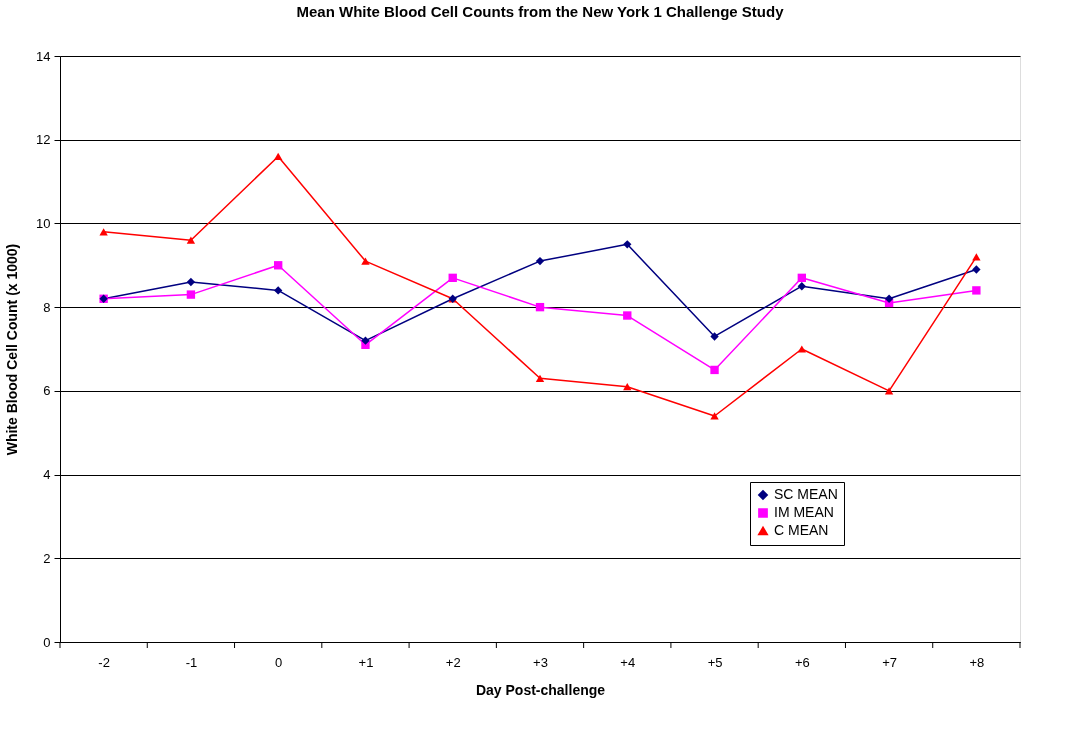 This screenshot has width=1065, height=740. Describe the element at coordinates (804, 512) in the screenshot. I see `legend-label: IM MEAN` at that location.